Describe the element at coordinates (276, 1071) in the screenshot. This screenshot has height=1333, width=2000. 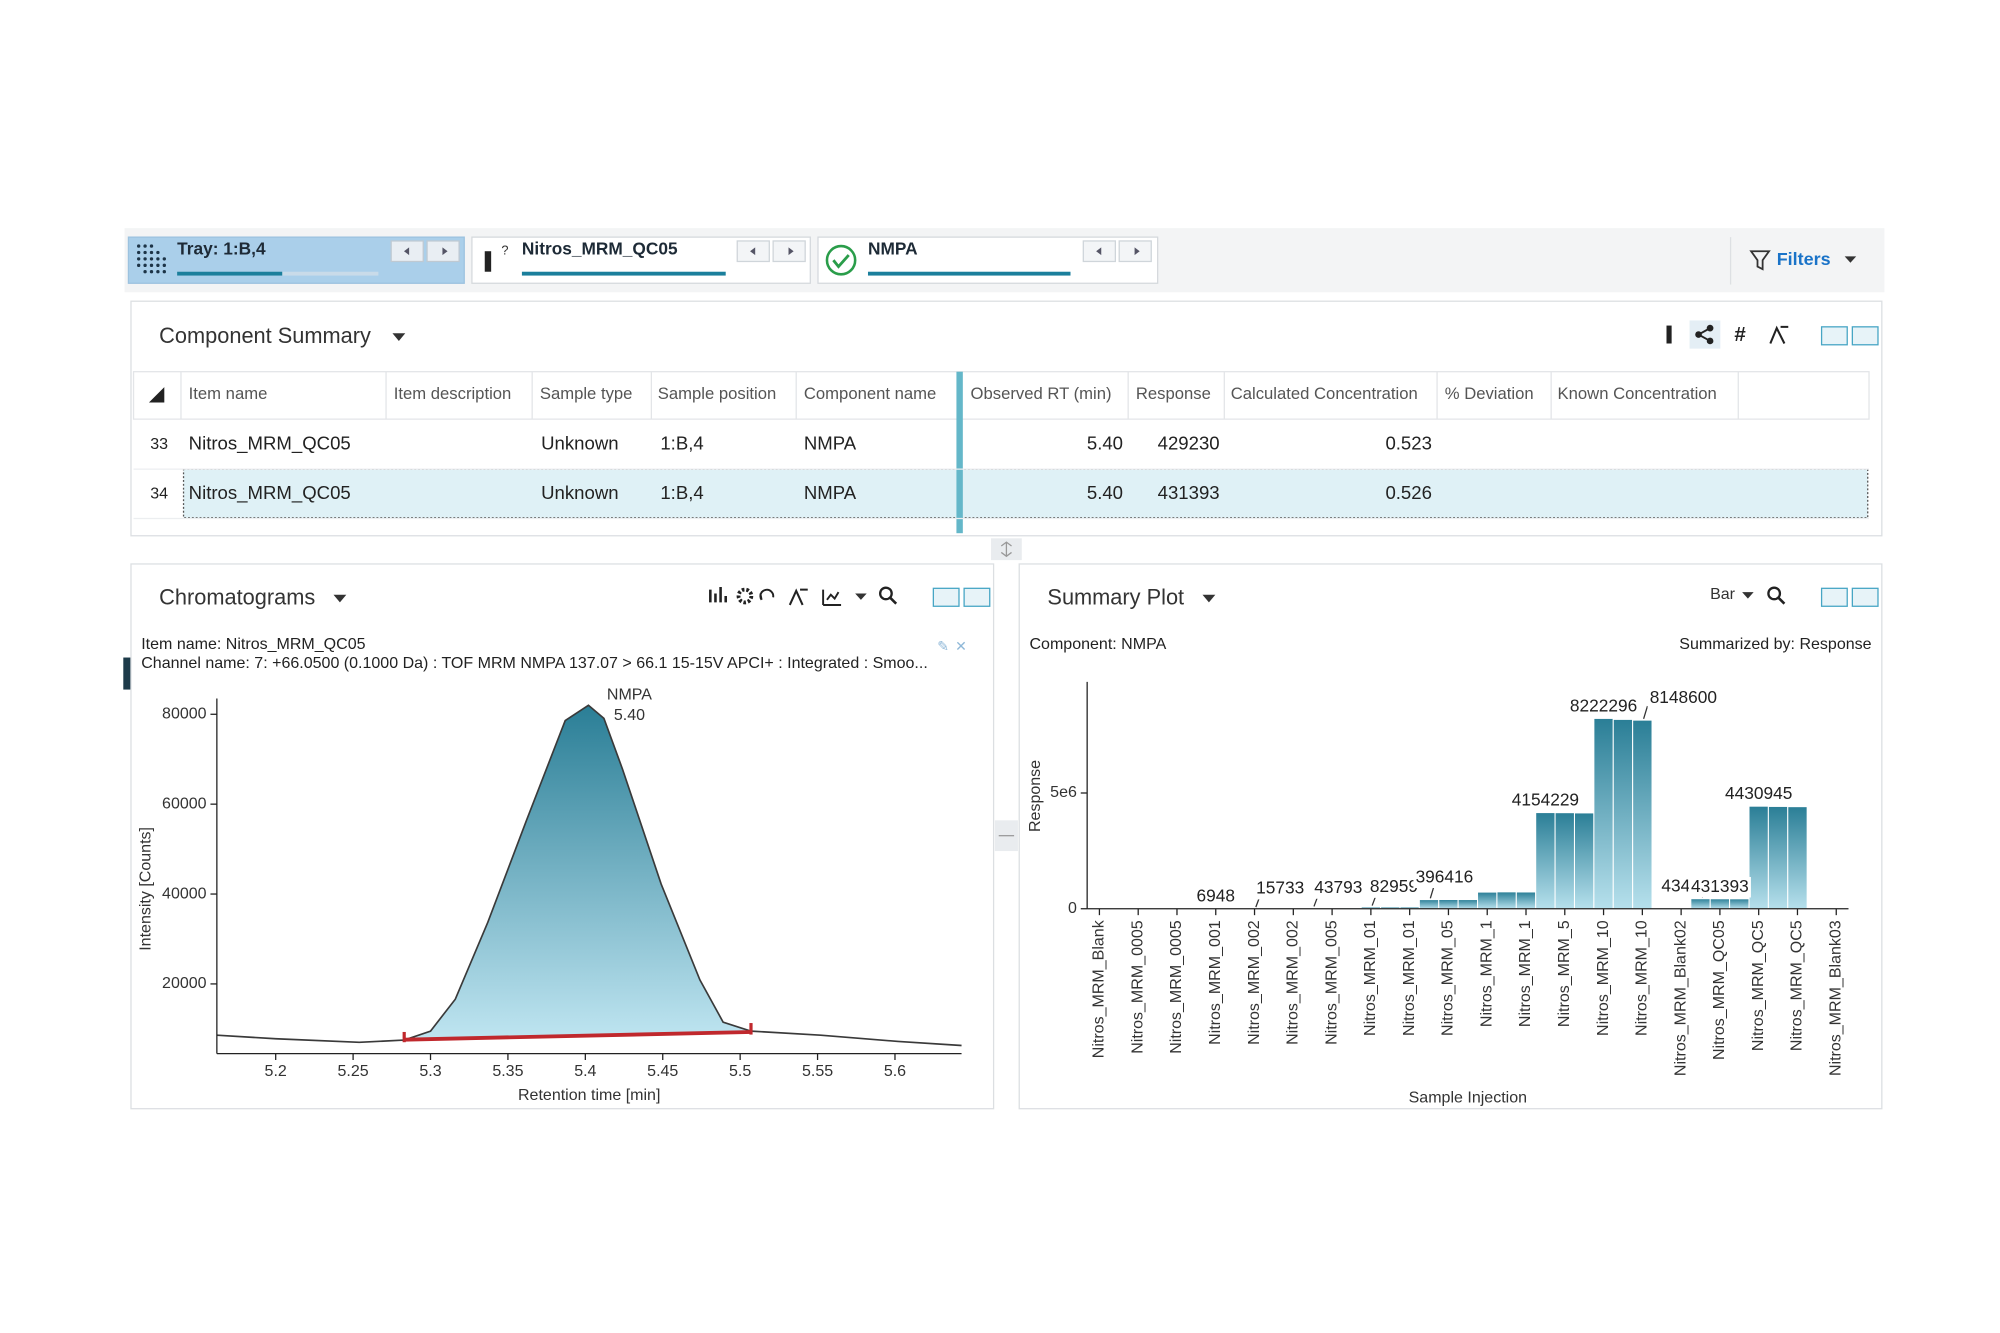
I see `x-tick-label: 5.2` at that location.